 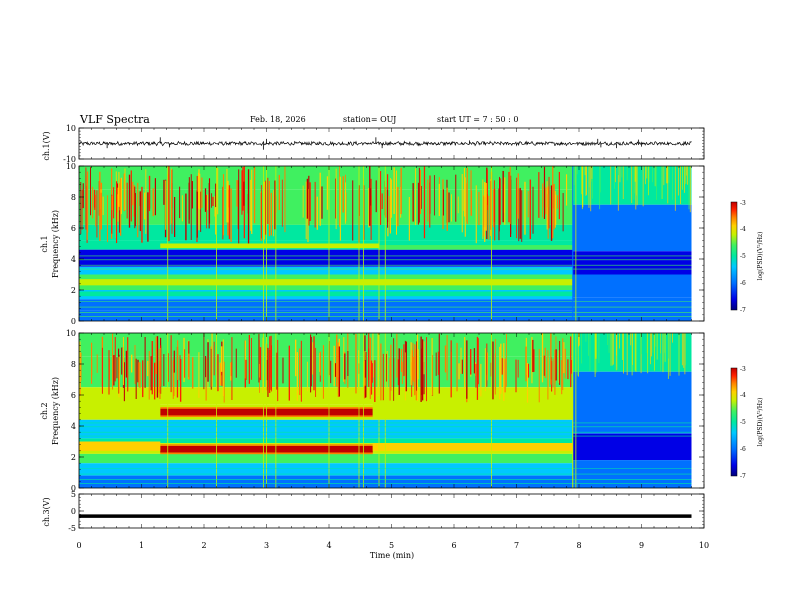 What do you see at coordinates (141, 545) in the screenshot?
I see `time-tick-label: 1` at bounding box center [141, 545].